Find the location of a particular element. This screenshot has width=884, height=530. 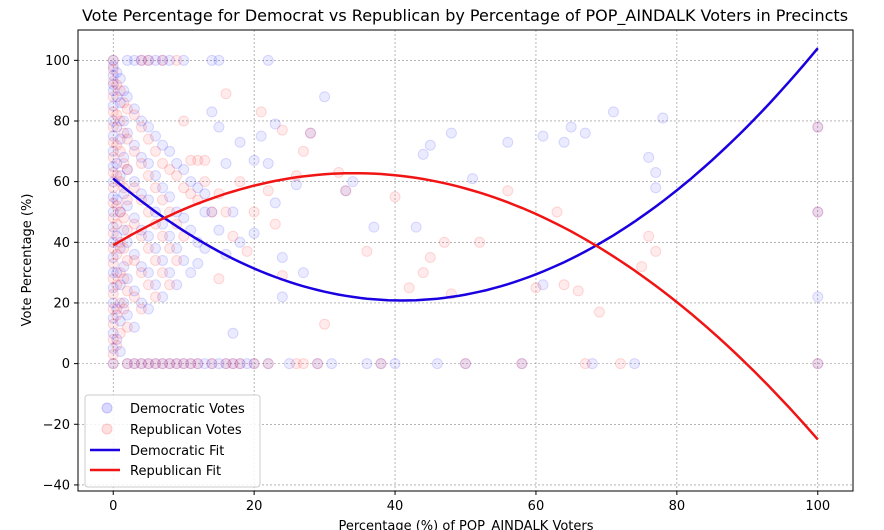

y-tick-label: 100 is located at coordinates (57, 61).